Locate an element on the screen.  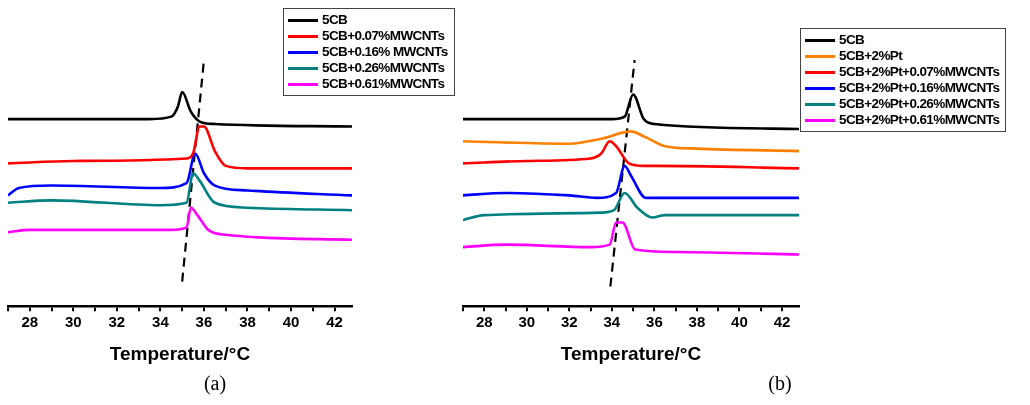
legend-label: 5CB+2%Pt+0.61%MWCNTs is located at coordinates (919, 120).